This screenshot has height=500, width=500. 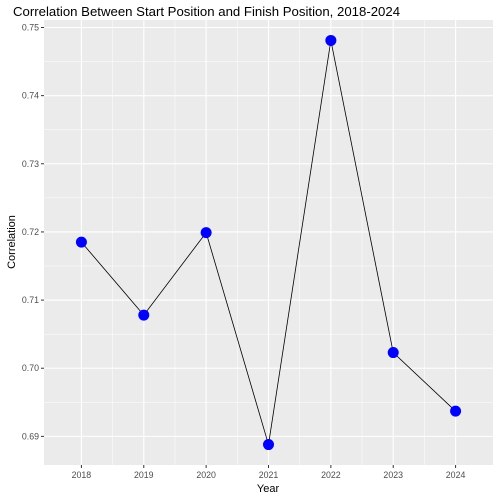 What do you see at coordinates (30, 164) in the screenshot?
I see `y-tick-label: 0.73` at bounding box center [30, 164].